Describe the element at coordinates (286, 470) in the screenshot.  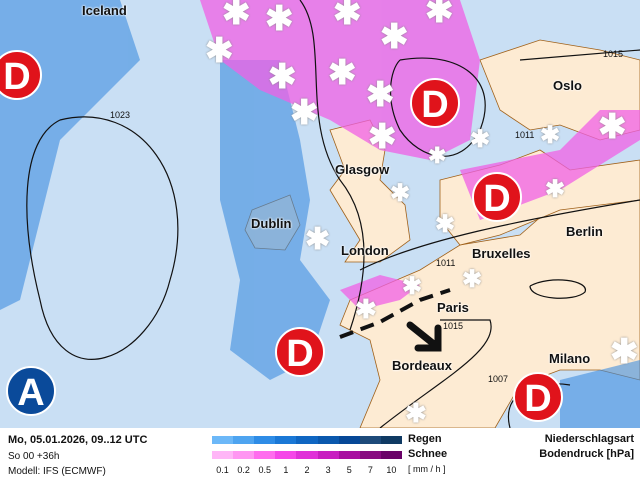
I see `scale-tick: 1` at that location.